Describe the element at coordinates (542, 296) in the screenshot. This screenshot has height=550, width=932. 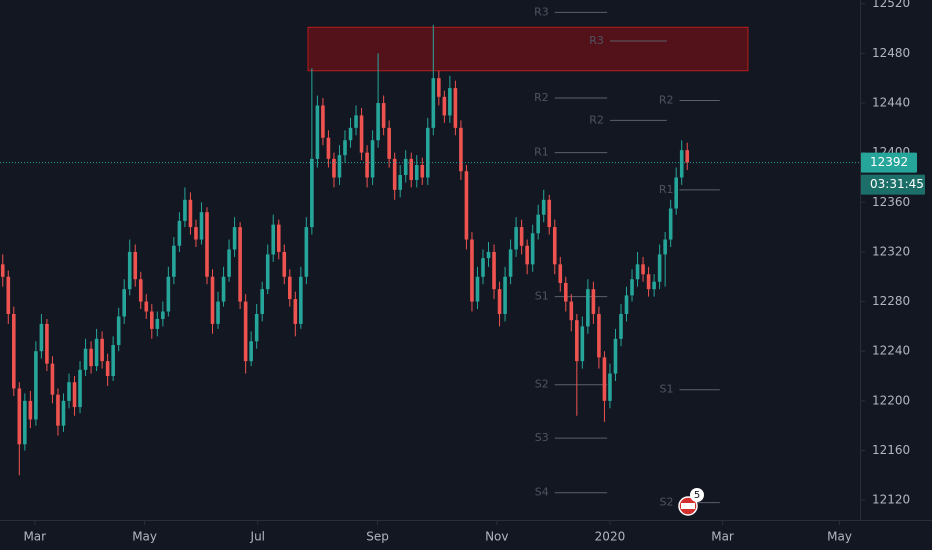
I see `pivot-label: S1` at that location.